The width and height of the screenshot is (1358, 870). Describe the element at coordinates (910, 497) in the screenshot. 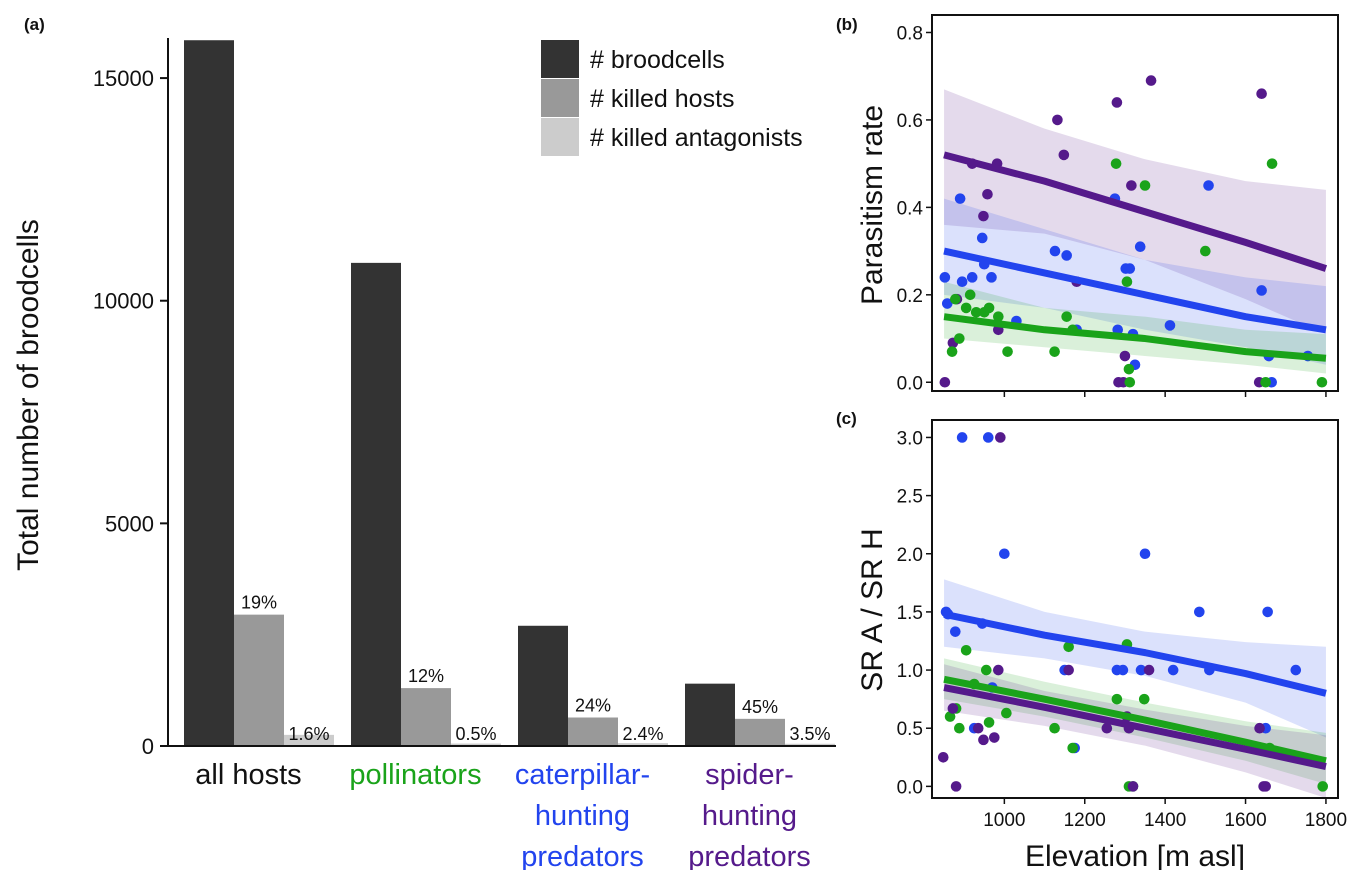

I see `y-tick-label: 2.5` at that location.